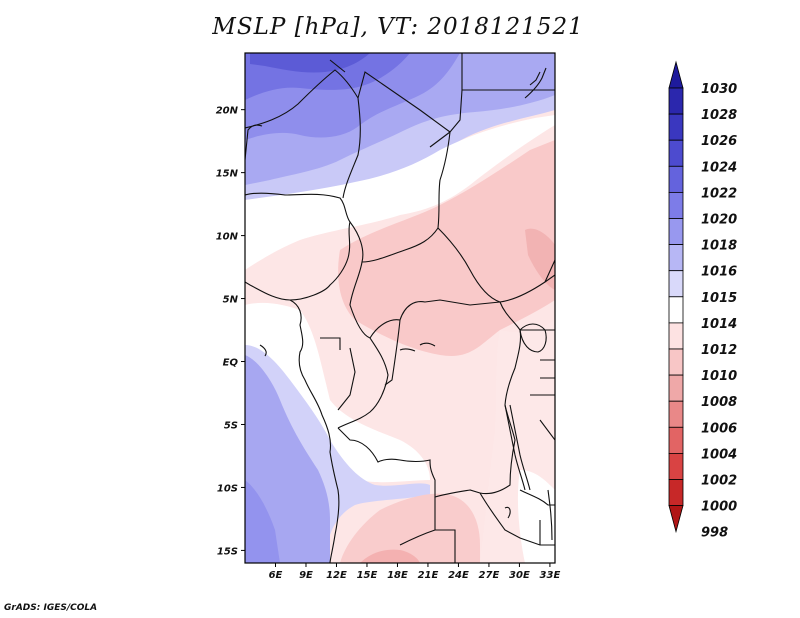  I want to click on colorbar-level-label: 1024, so click(719, 167).